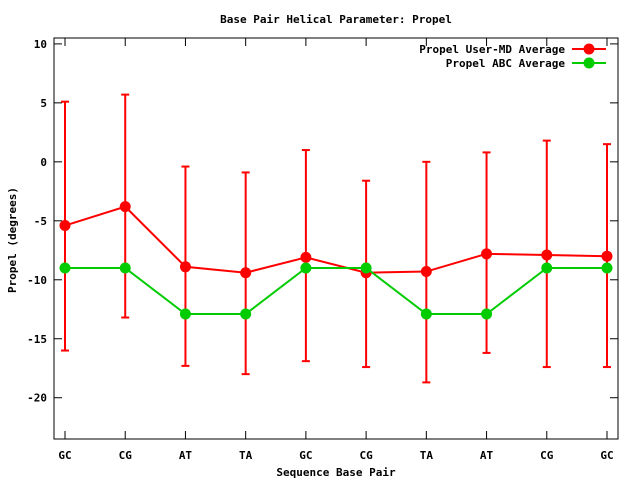 The image size is (640, 480). Describe the element at coordinates (37, 398) in the screenshot. I see `y-tick-label: -20` at that location.